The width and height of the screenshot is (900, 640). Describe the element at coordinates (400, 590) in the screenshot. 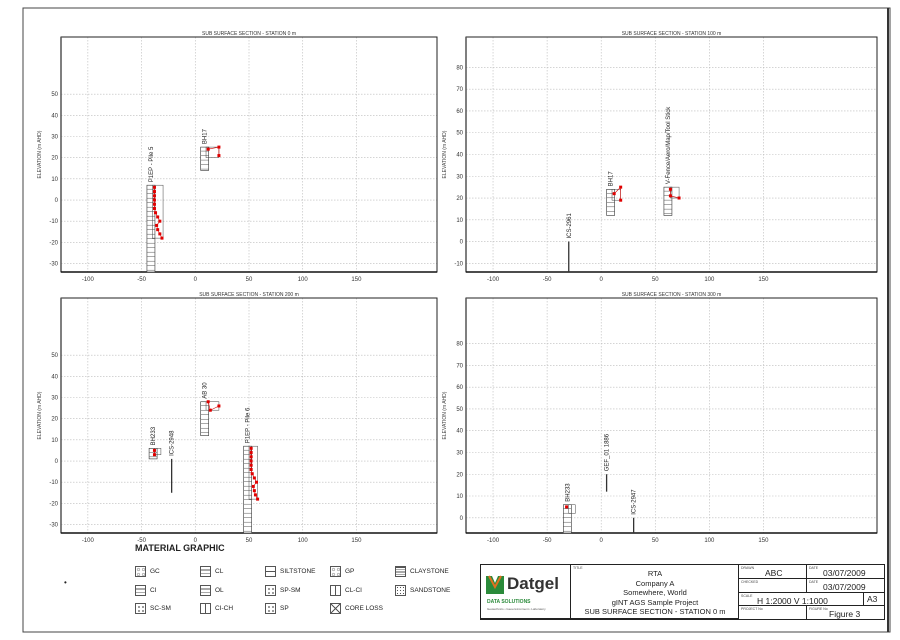

I see `sandstone-pattern-icon` at that location.